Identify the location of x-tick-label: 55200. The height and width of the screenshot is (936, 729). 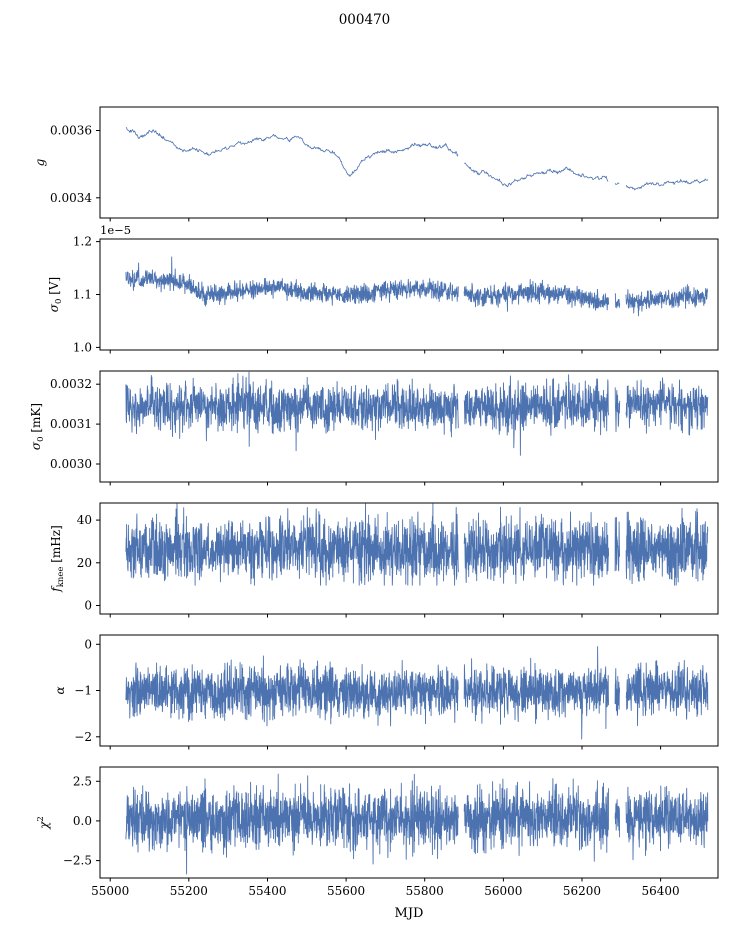
(189, 891).